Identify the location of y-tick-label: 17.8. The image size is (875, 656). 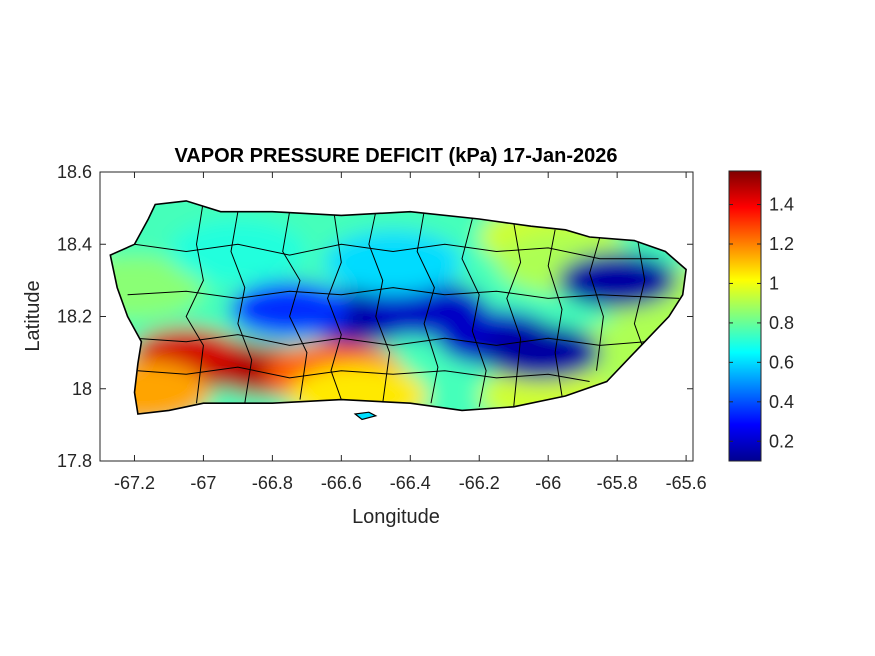
(74, 461).